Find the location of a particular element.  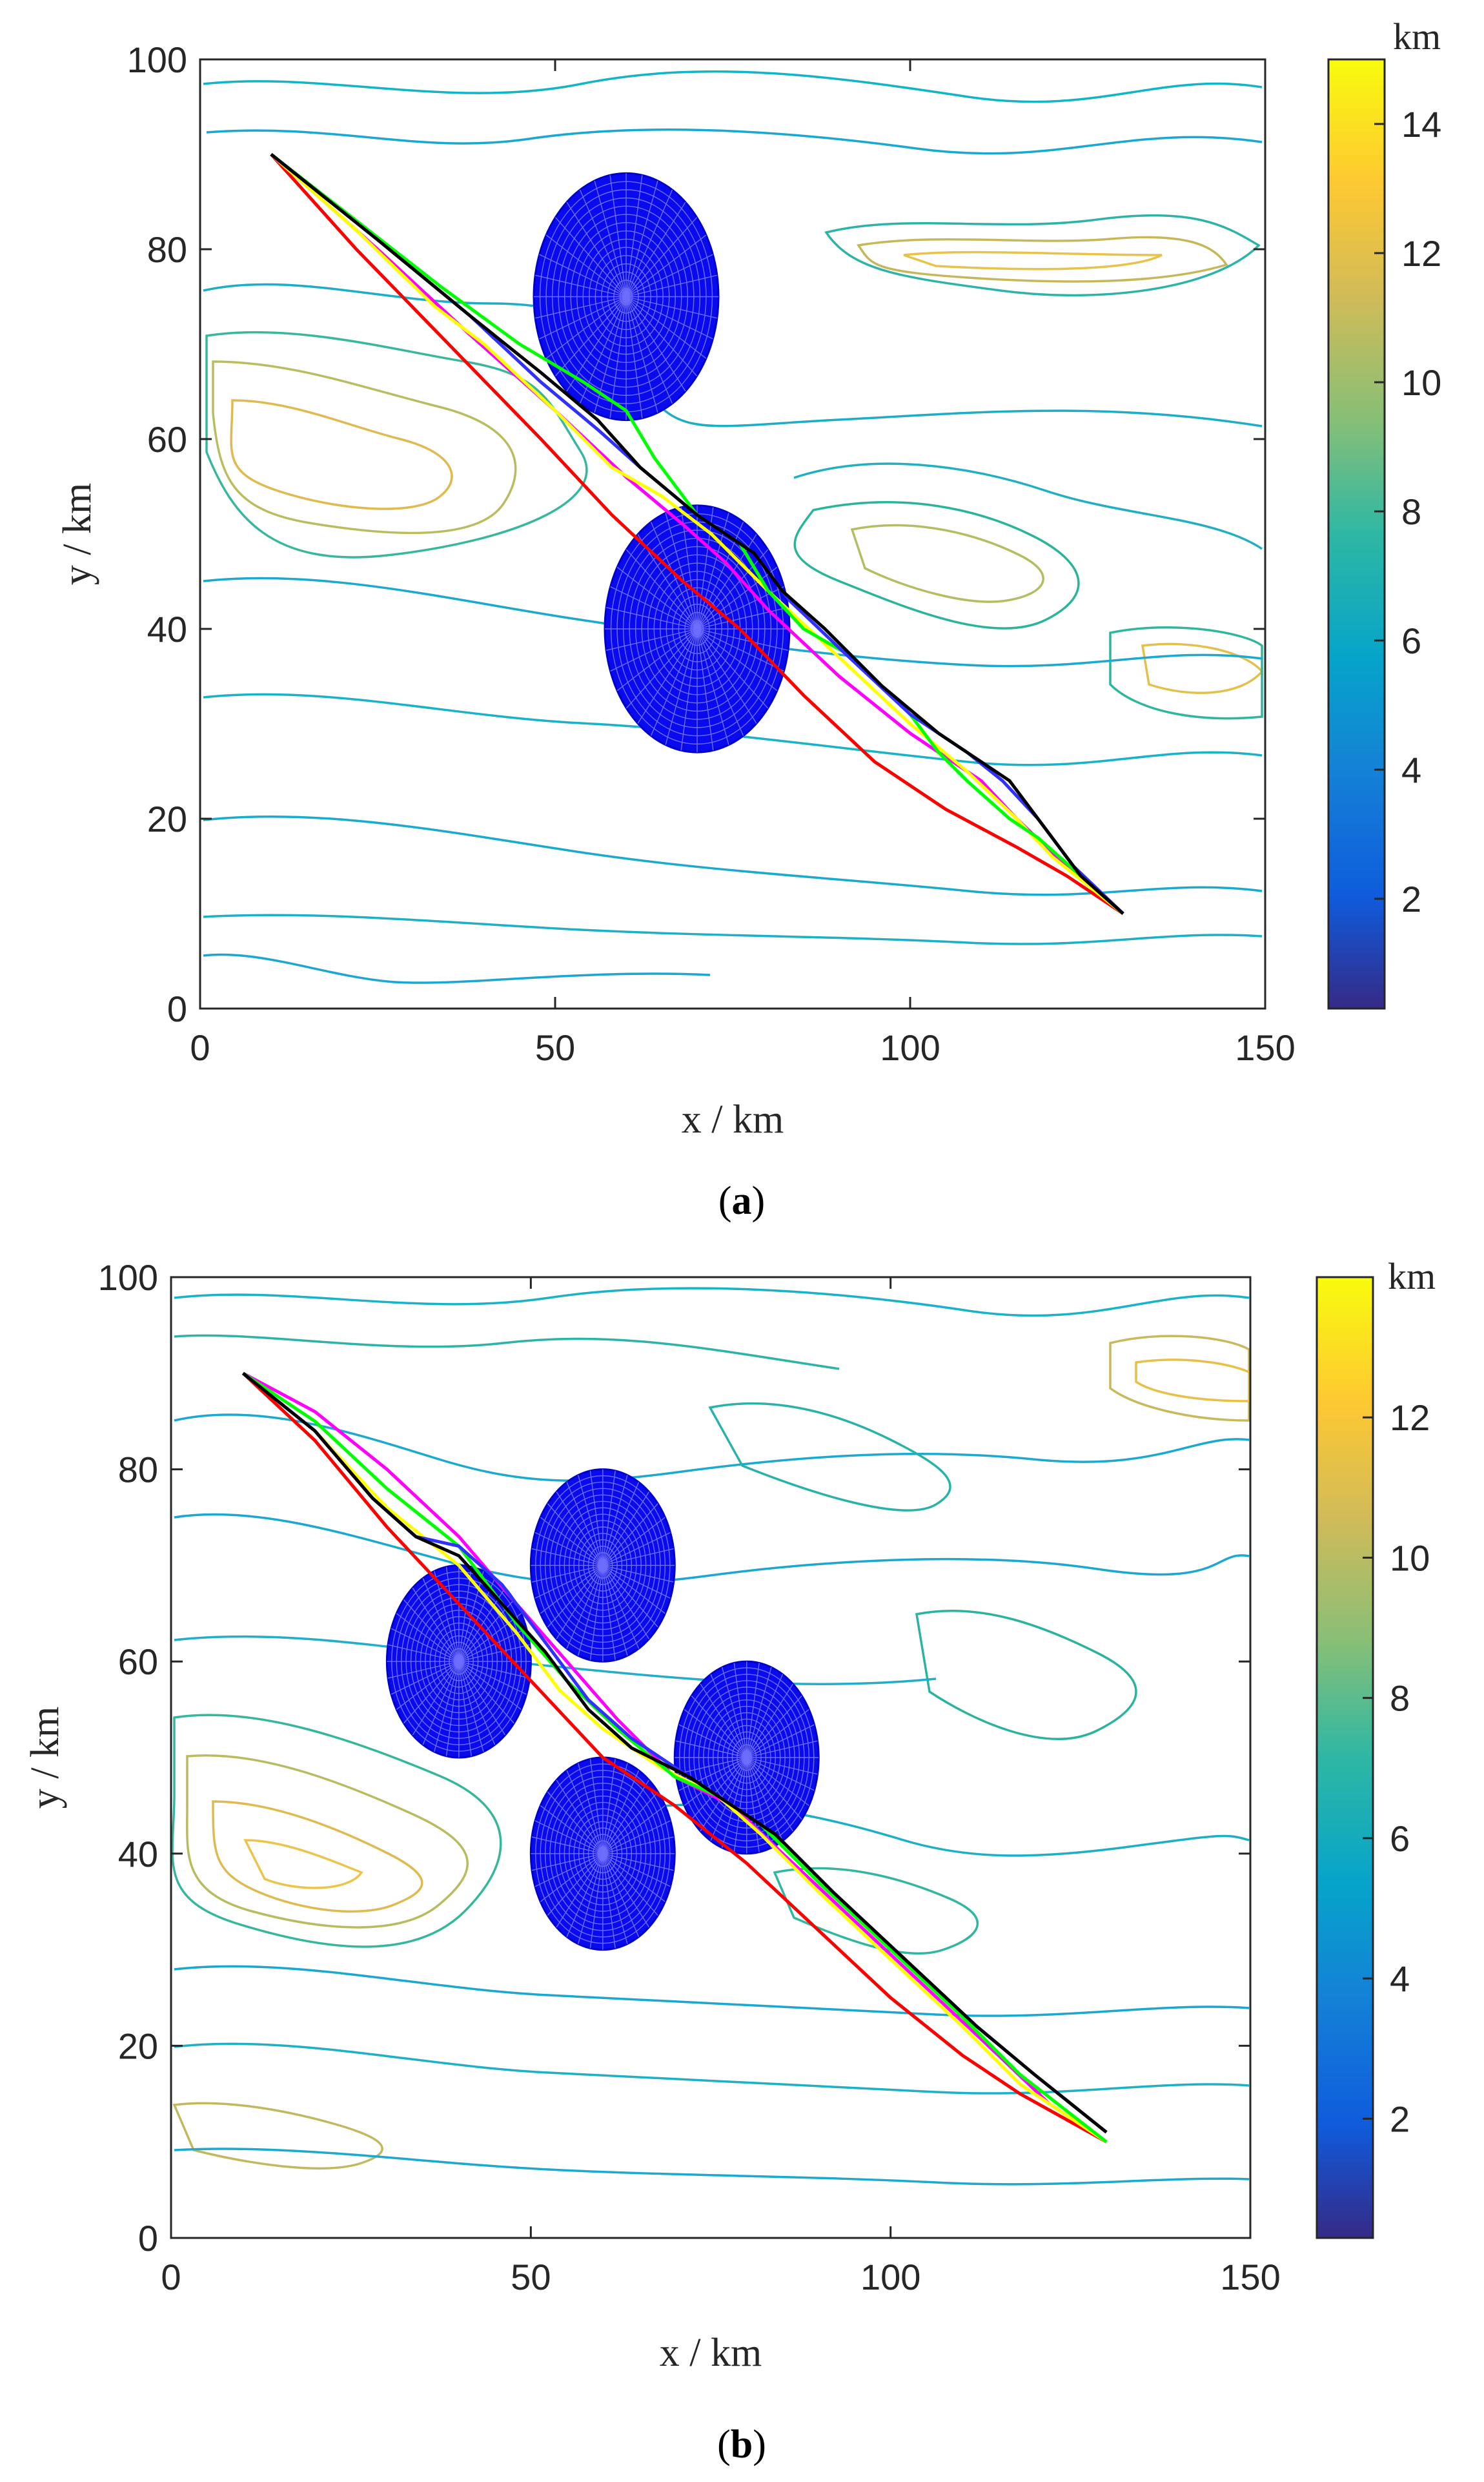

panel-a-y-tick-label: 20 is located at coordinates (167, 819).